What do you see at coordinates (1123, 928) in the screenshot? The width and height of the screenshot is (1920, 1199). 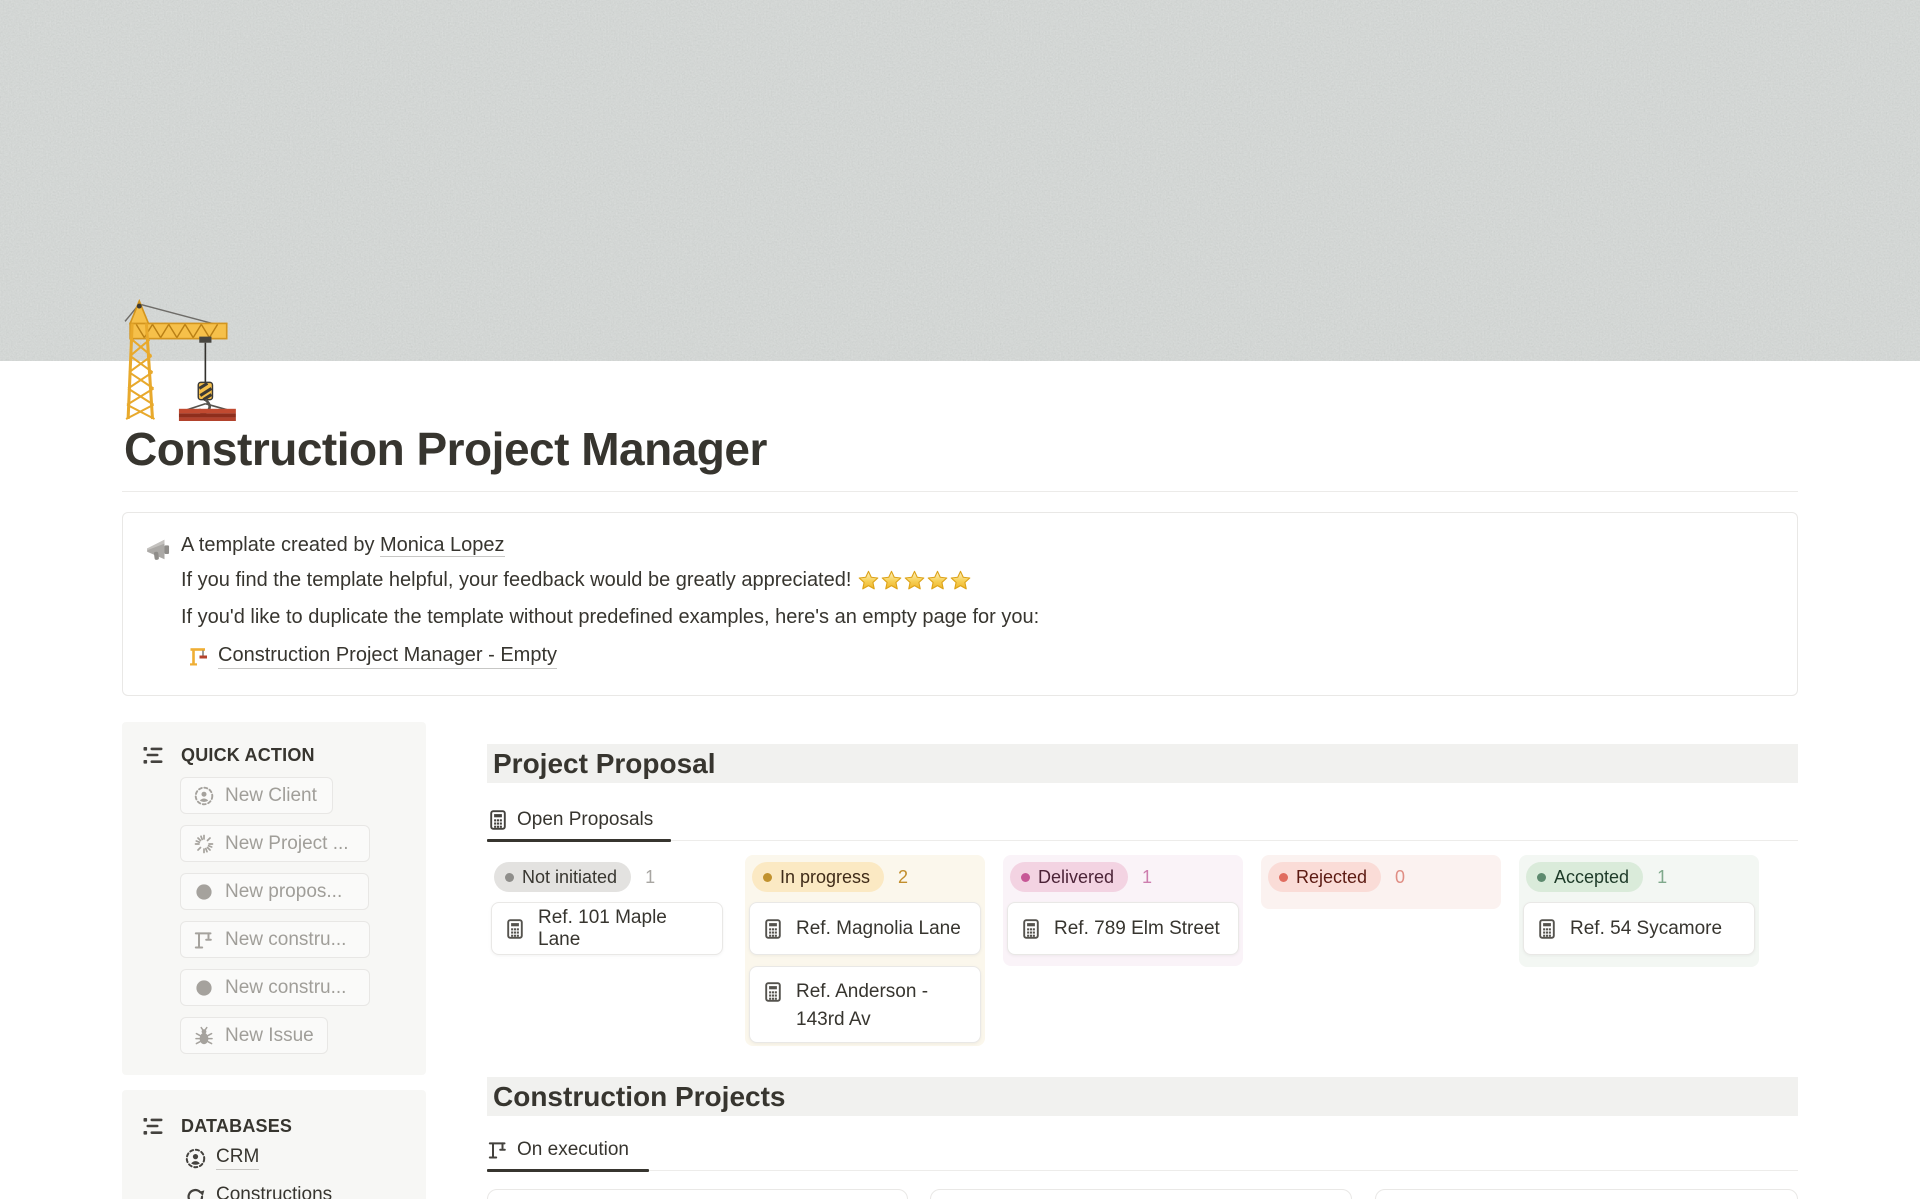 I see `proposal-card: Ref. 789 Elm Street` at bounding box center [1123, 928].